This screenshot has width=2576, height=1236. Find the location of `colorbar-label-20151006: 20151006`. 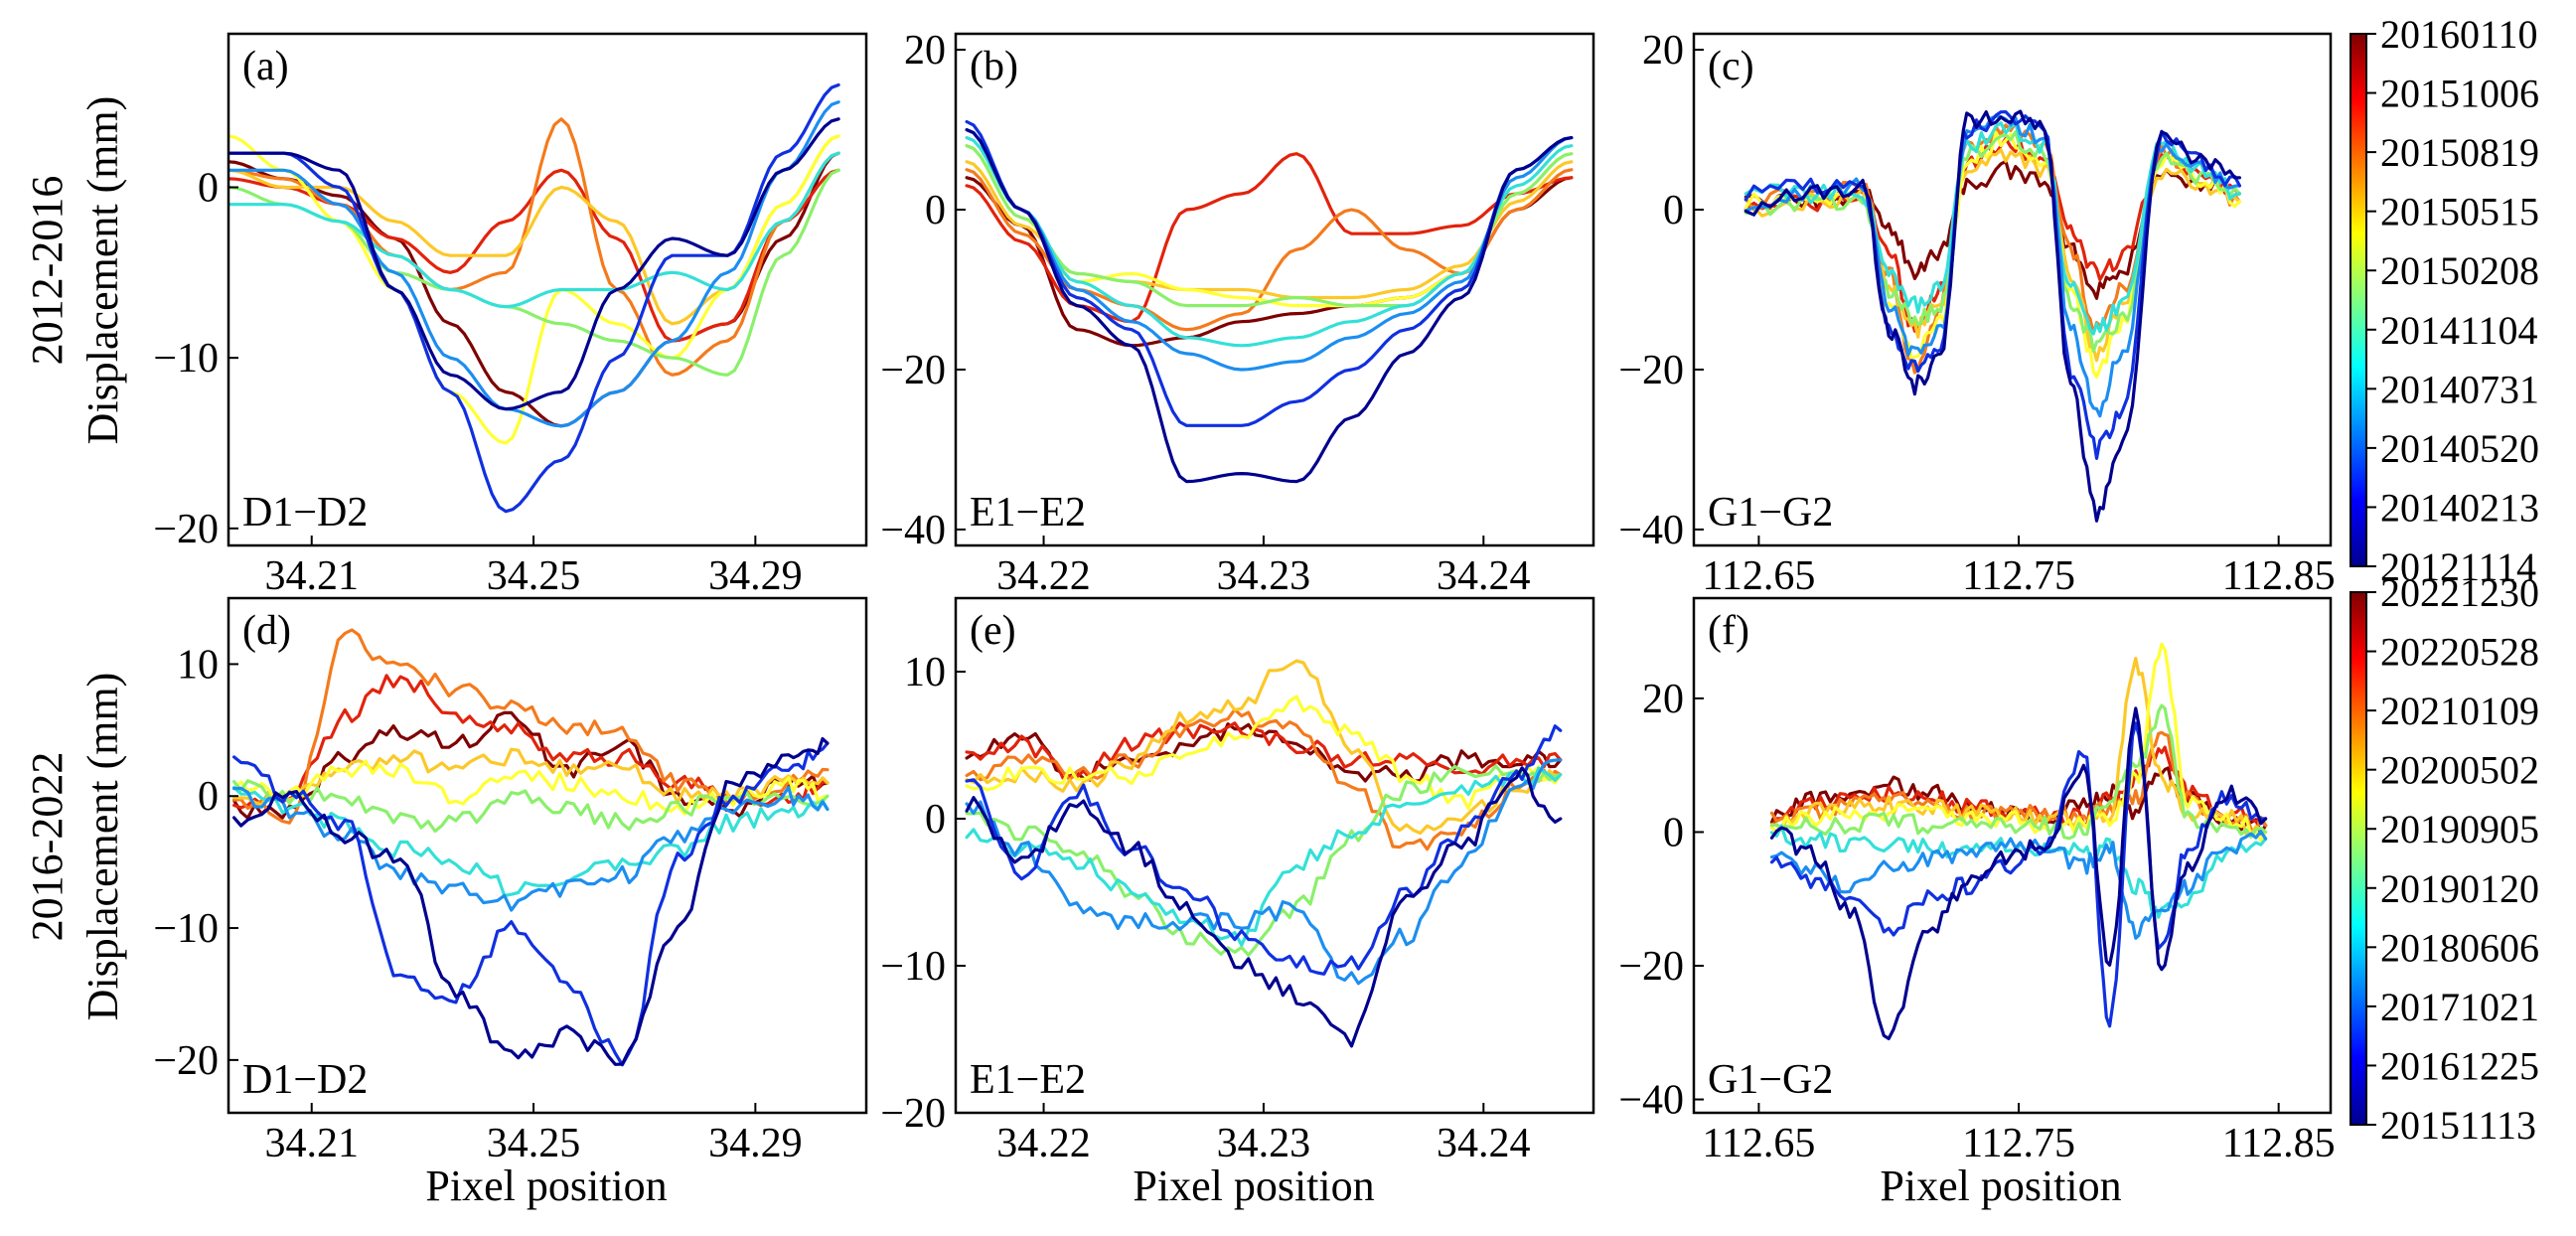

colorbar-label-20151006: 20151006 is located at coordinates (2459, 94).